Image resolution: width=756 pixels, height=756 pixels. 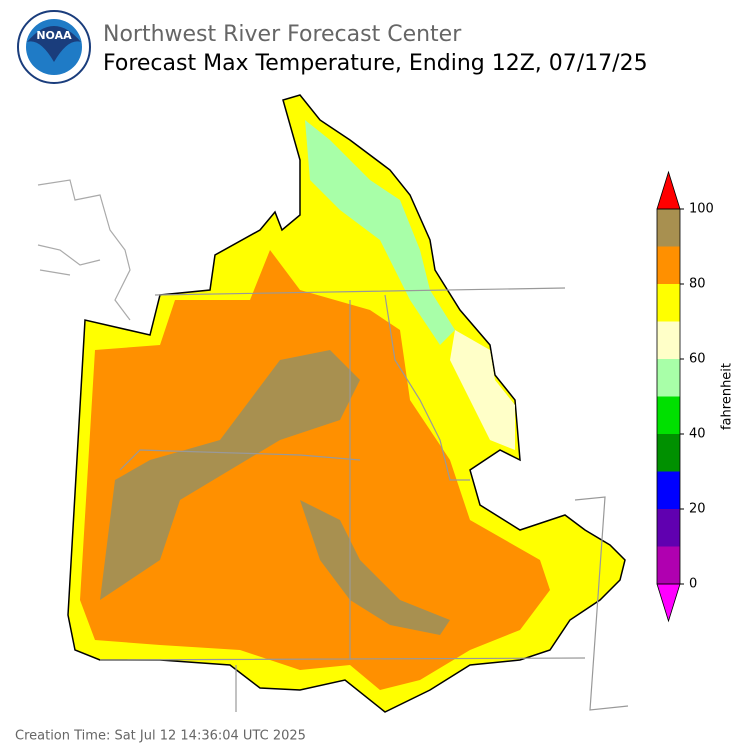 What do you see at coordinates (380, 232) in the screenshot?
I see `cool-area` at bounding box center [380, 232].